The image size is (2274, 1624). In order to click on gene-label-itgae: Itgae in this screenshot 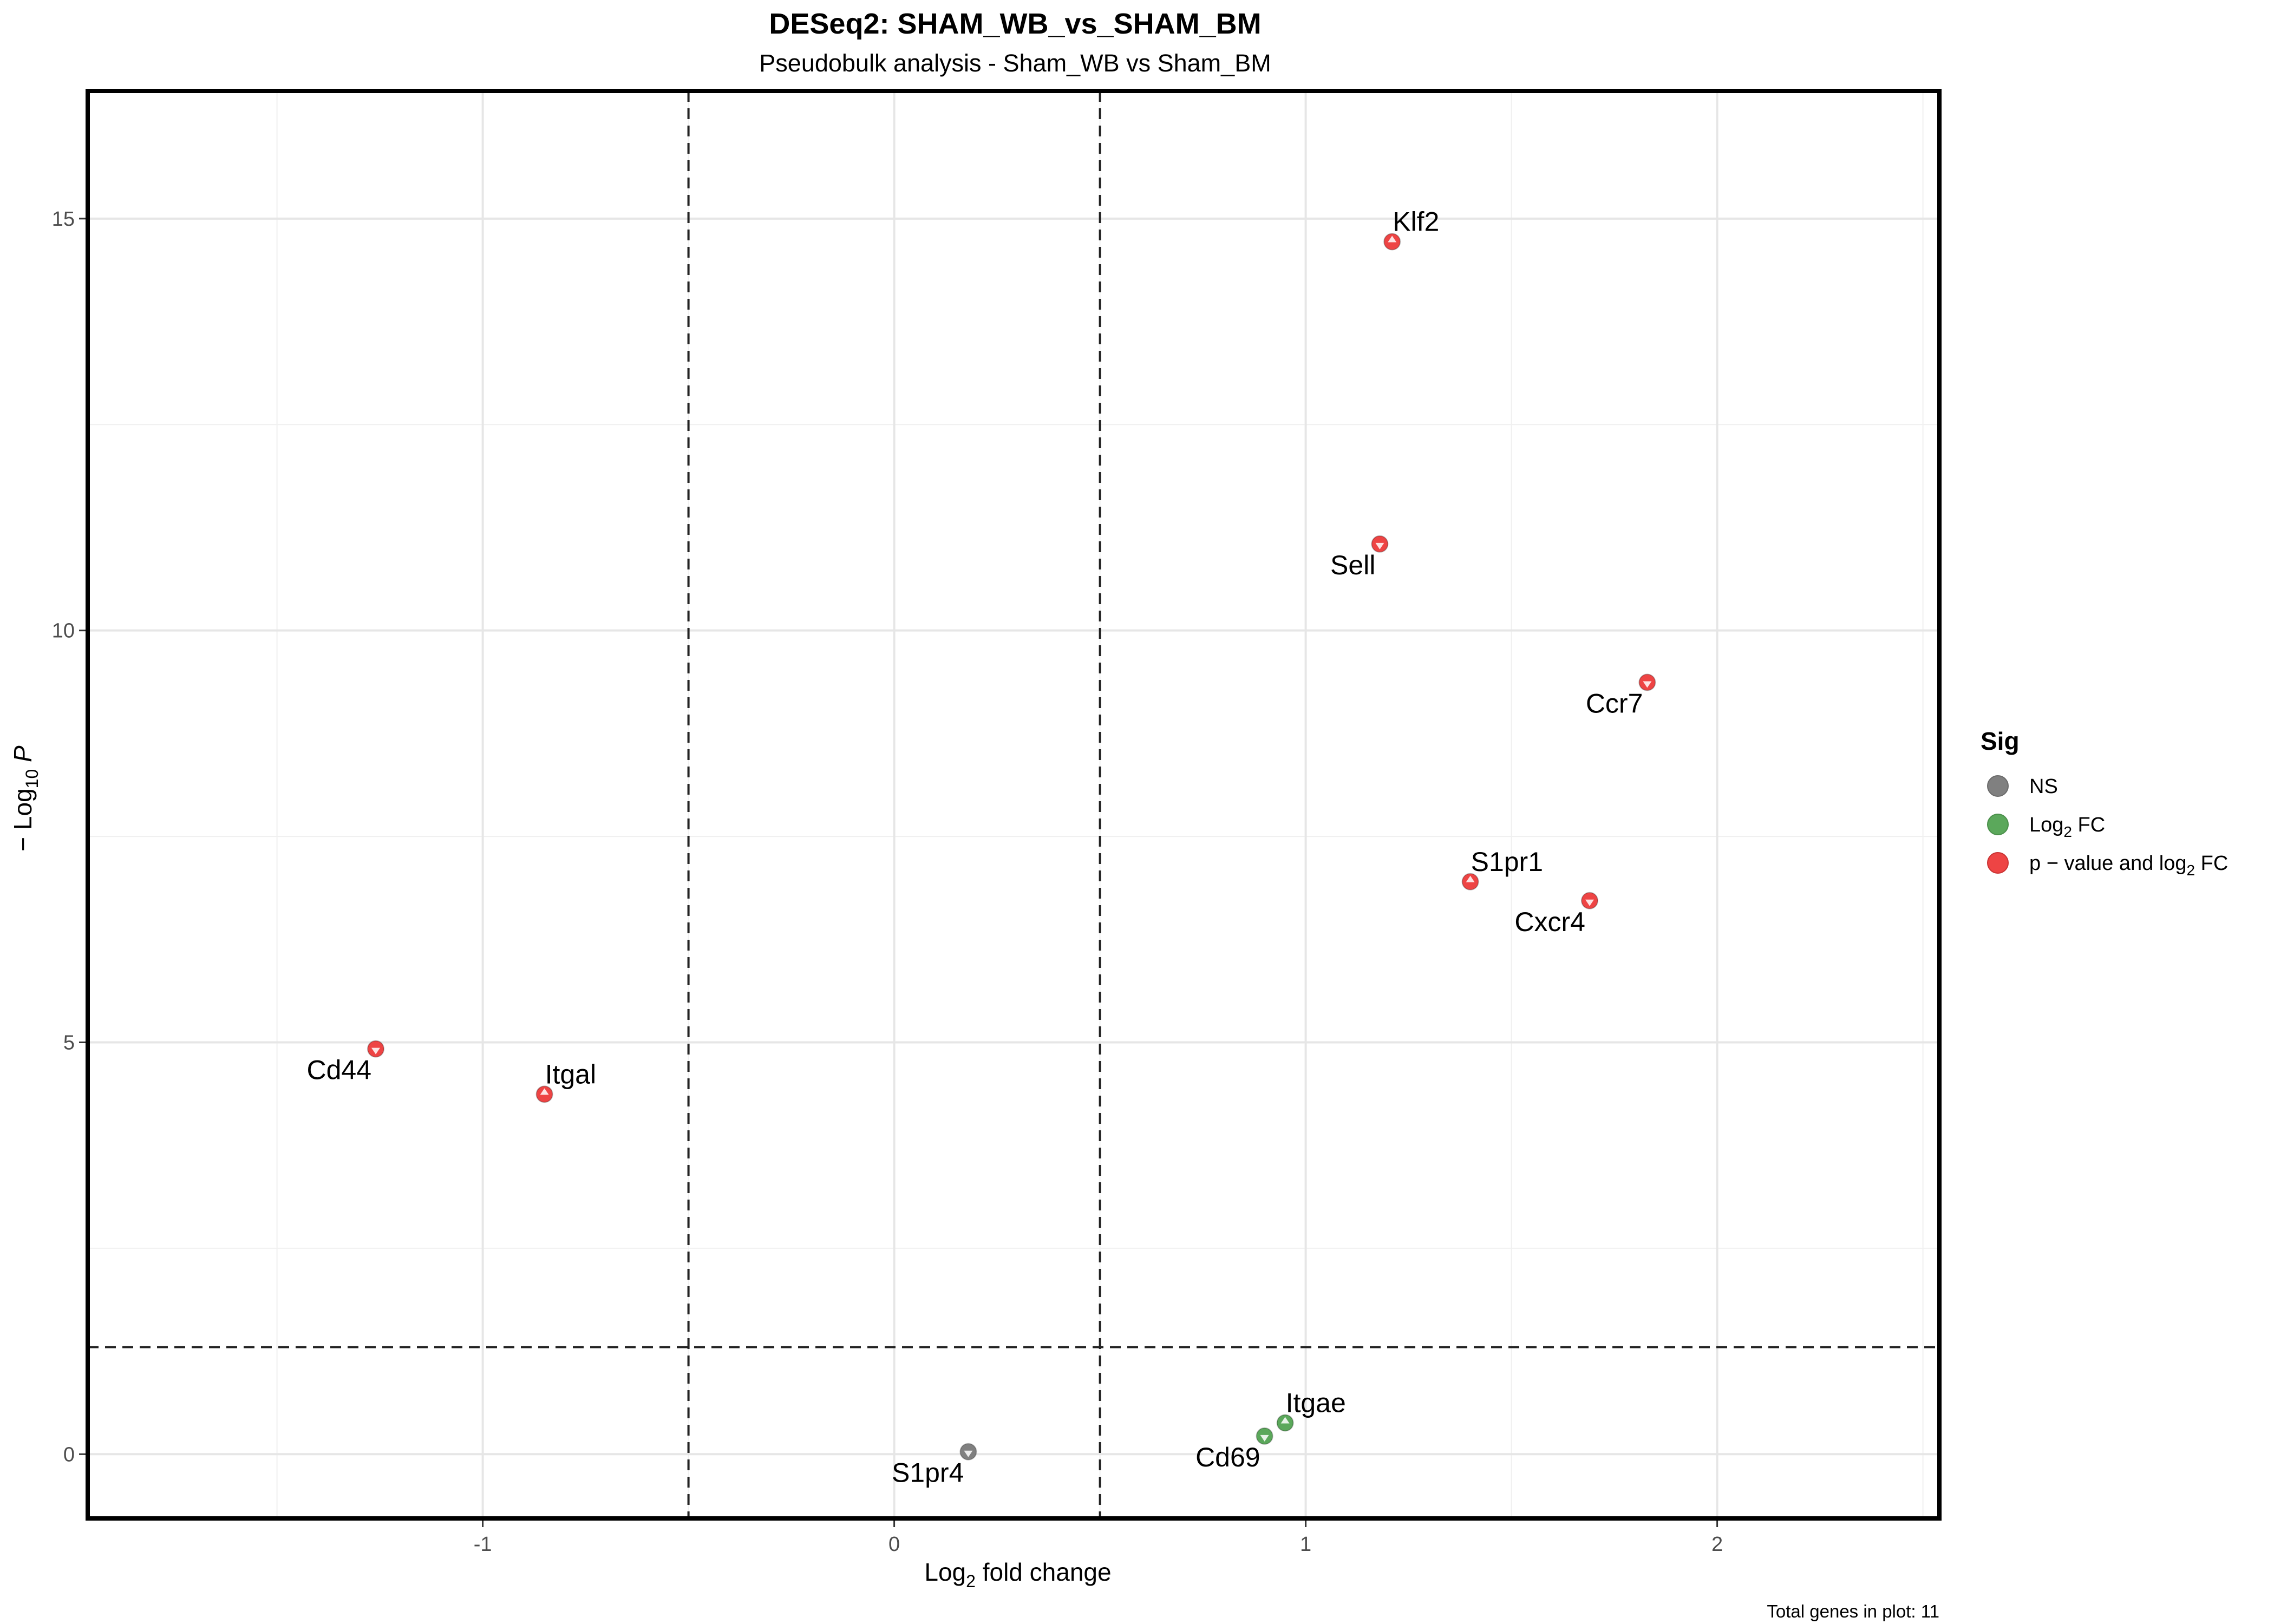, I will do `click(1316, 1402)`.